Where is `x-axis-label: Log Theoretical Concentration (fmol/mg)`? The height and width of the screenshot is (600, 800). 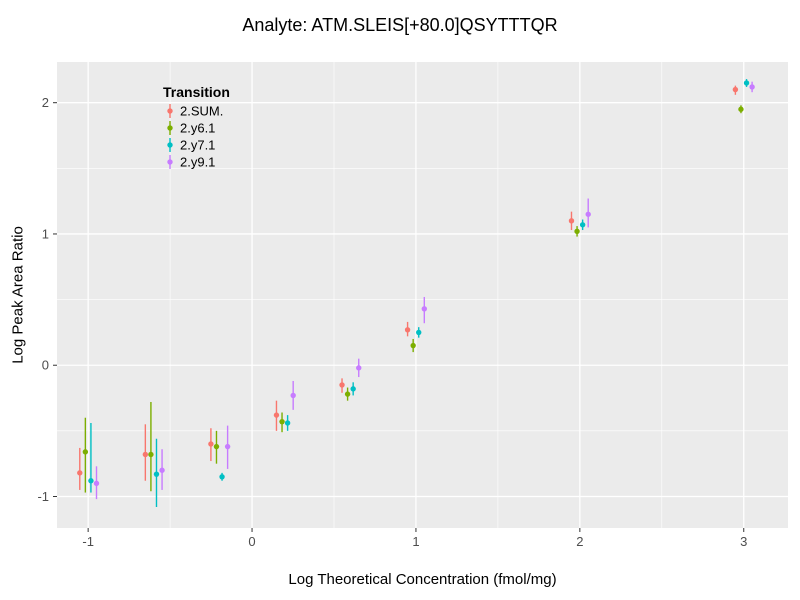
x-axis-label: Log Theoretical Concentration (fmol/mg) is located at coordinates (422, 579).